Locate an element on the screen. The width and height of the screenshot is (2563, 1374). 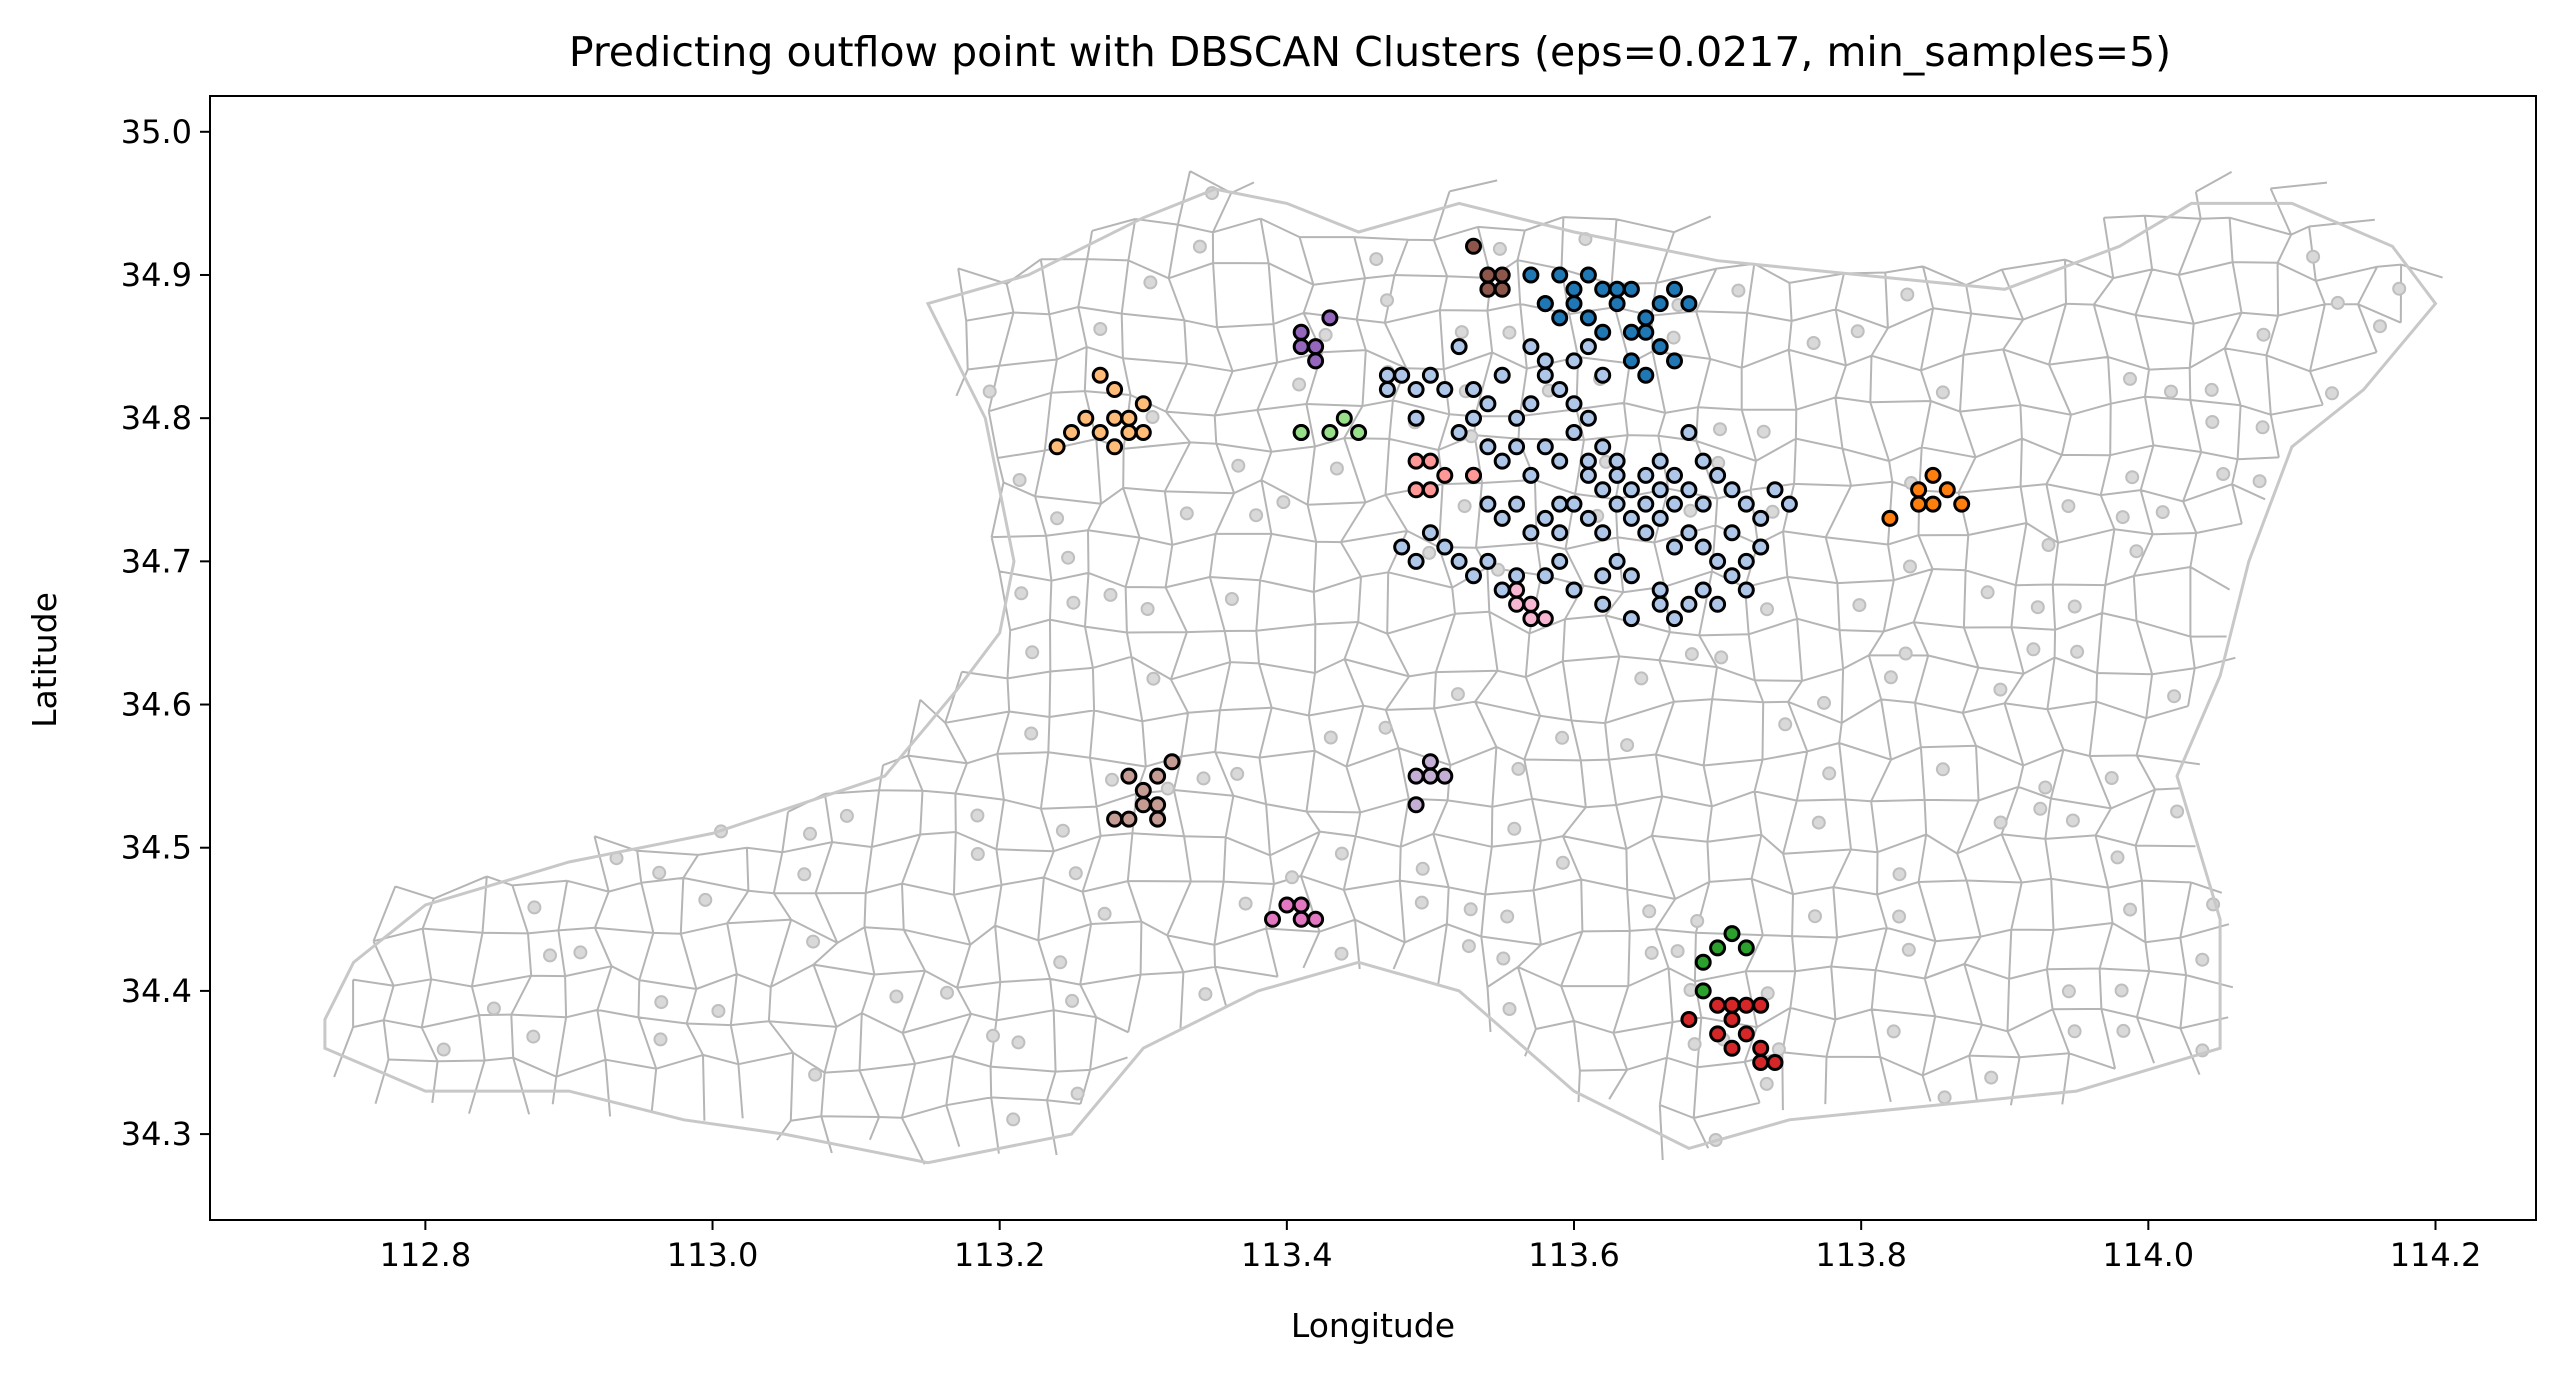
y-tick-label: 35.0 is located at coordinates (156, 132).